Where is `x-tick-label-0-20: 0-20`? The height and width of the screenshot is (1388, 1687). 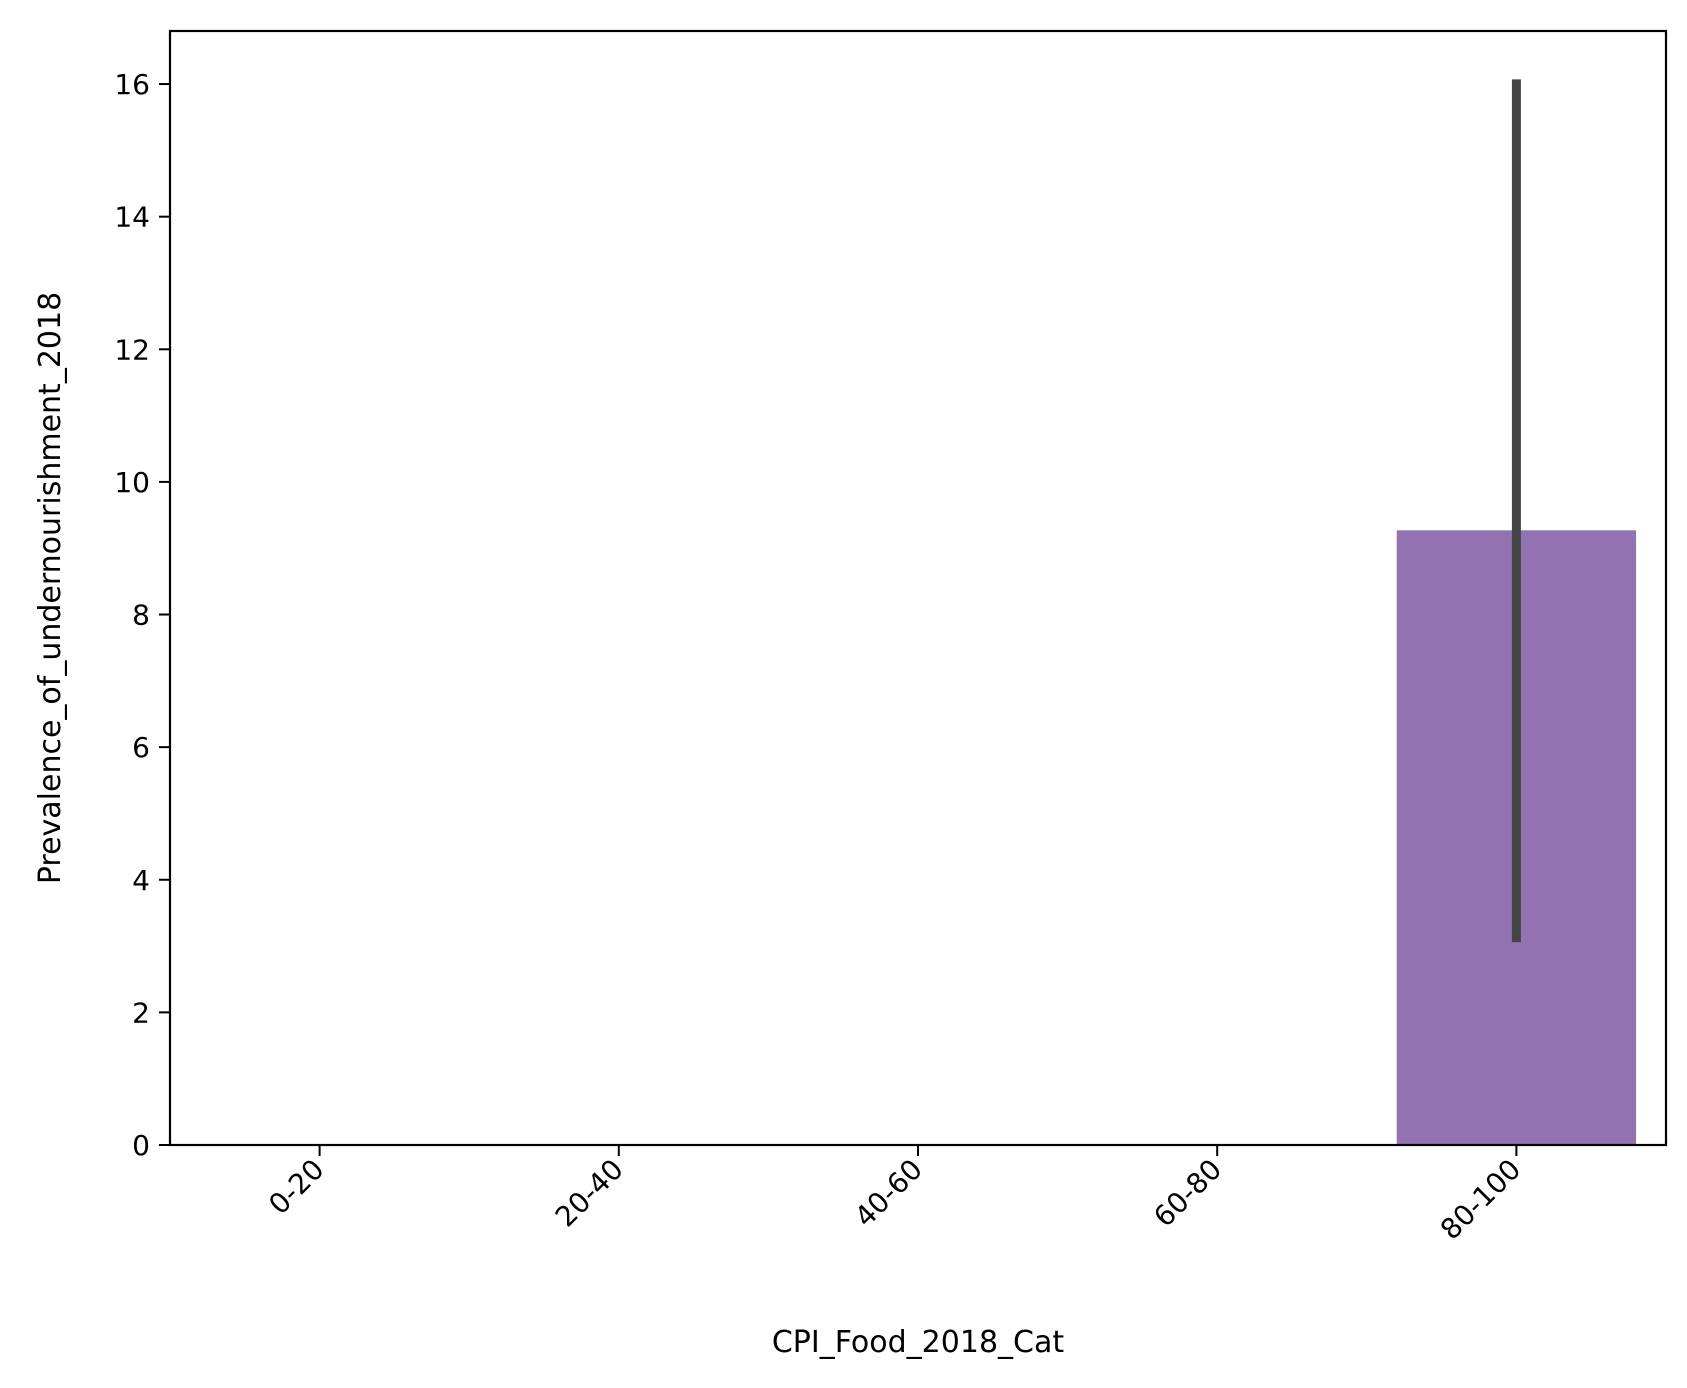 x-tick-label-0-20: 0-20 is located at coordinates (296, 1187).